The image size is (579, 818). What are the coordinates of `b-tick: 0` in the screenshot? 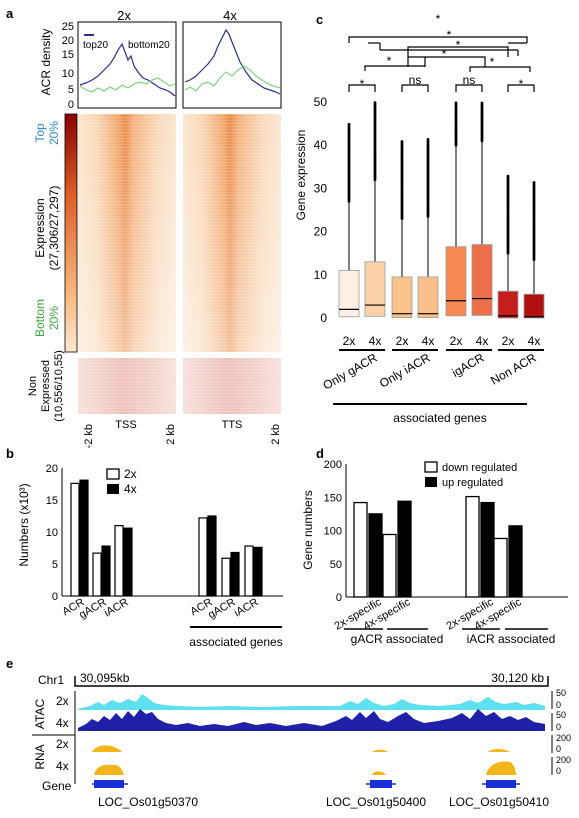 It's located at (55, 597).